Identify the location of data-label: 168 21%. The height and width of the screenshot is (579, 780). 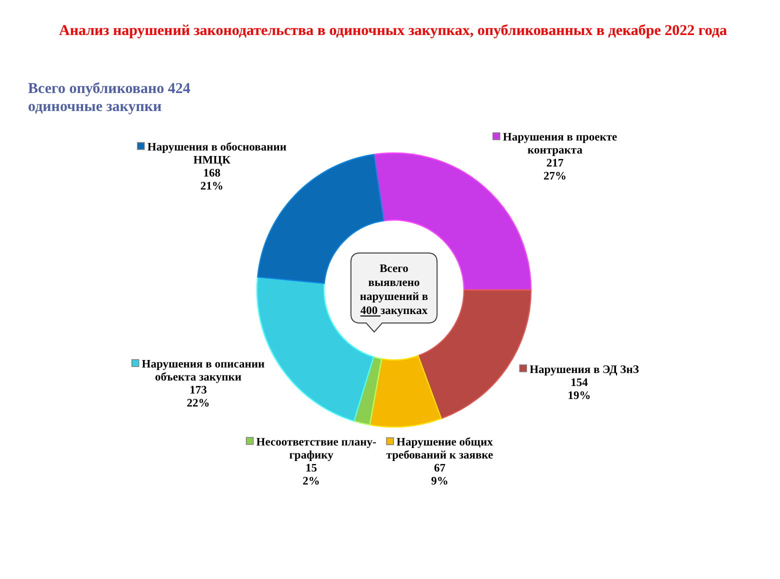
(212, 180).